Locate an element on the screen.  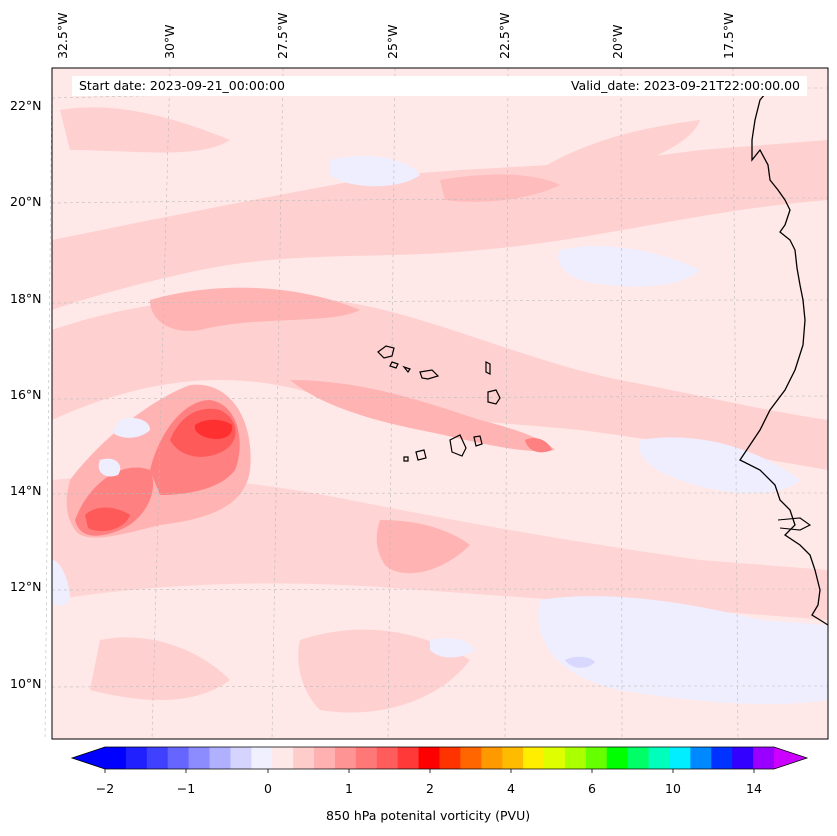
lon-label-27-5w: 27.5°W is located at coordinates (282, 35).